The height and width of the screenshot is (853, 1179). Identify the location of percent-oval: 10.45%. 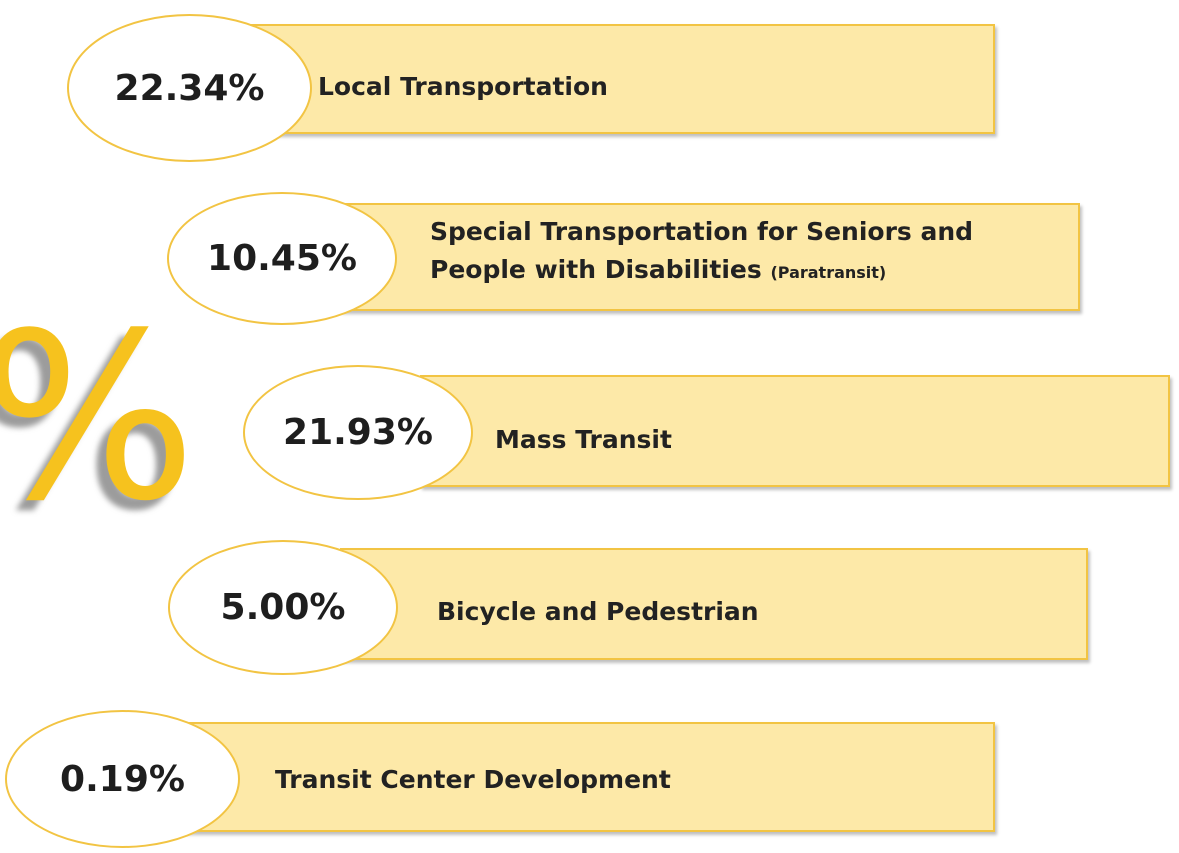
(282, 258).